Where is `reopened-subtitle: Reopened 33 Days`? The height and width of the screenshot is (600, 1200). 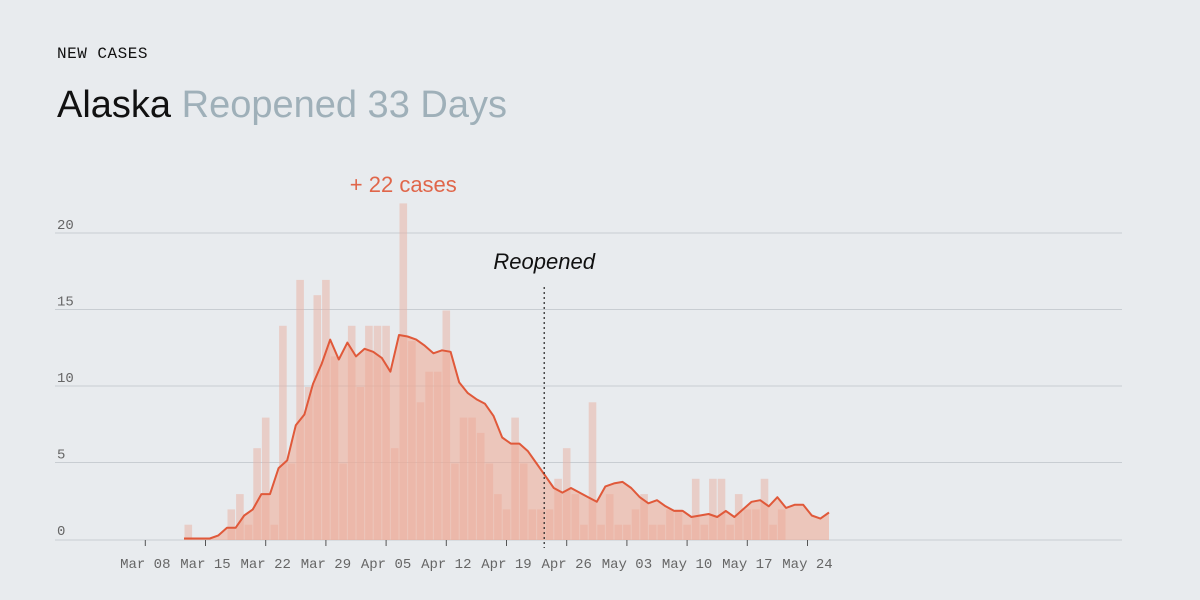
reopened-subtitle: Reopened 33 Days is located at coordinates (344, 105).